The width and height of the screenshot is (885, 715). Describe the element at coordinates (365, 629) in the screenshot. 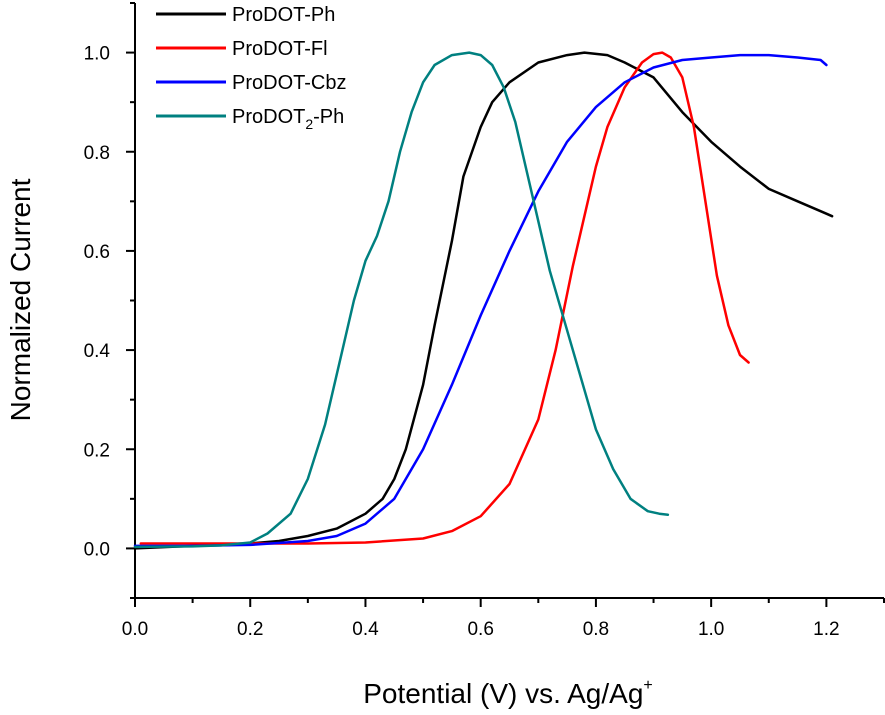

I see `x-tick-label: 0.4` at that location.